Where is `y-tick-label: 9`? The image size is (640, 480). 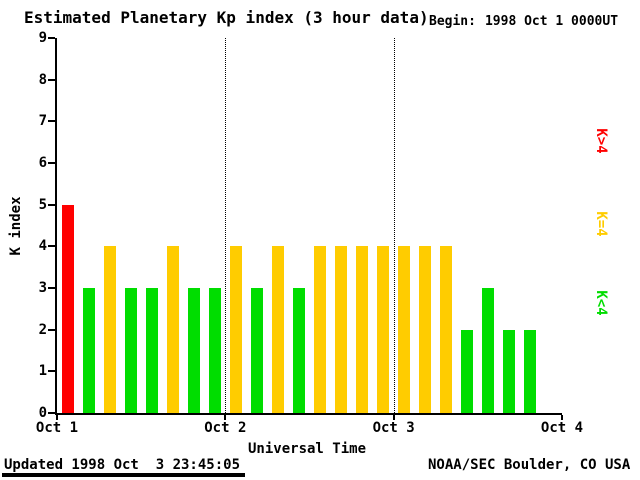 y-tick-label: 9 is located at coordinates (42, 38).